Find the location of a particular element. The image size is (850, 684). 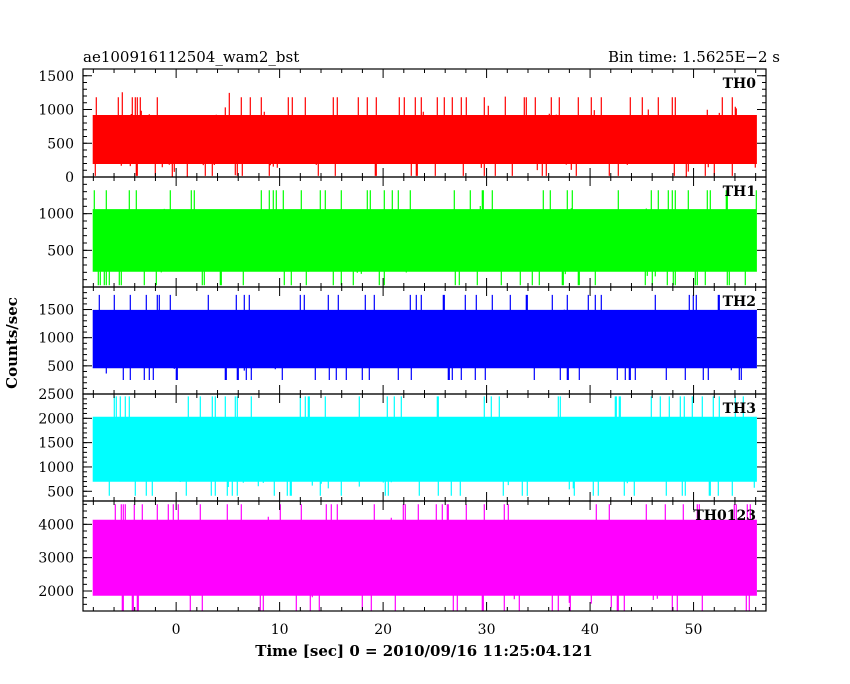

y-tick-label: 4000 is located at coordinates (56, 525).